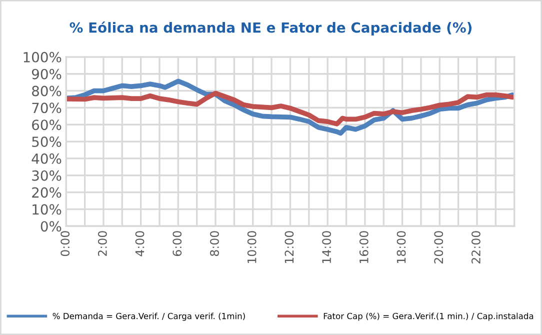 This screenshot has height=335, width=542. Describe the element at coordinates (47, 91) in the screenshot. I see `y-tick-label: 80%` at that location.